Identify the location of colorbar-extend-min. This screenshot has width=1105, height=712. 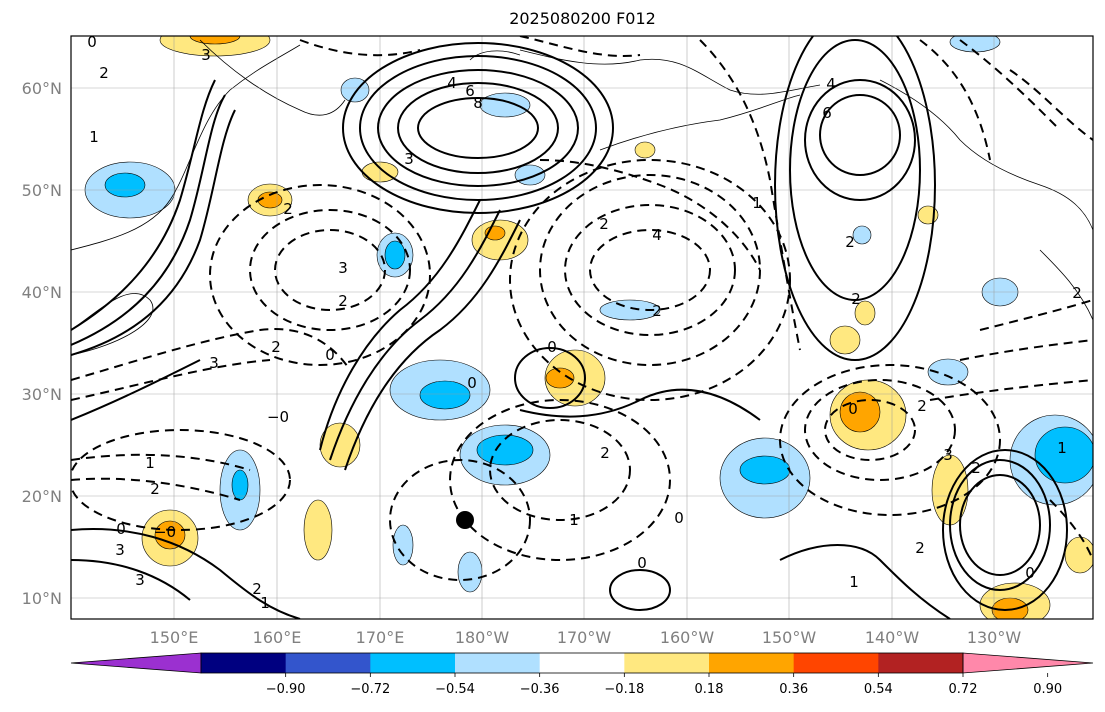
(136, 663).